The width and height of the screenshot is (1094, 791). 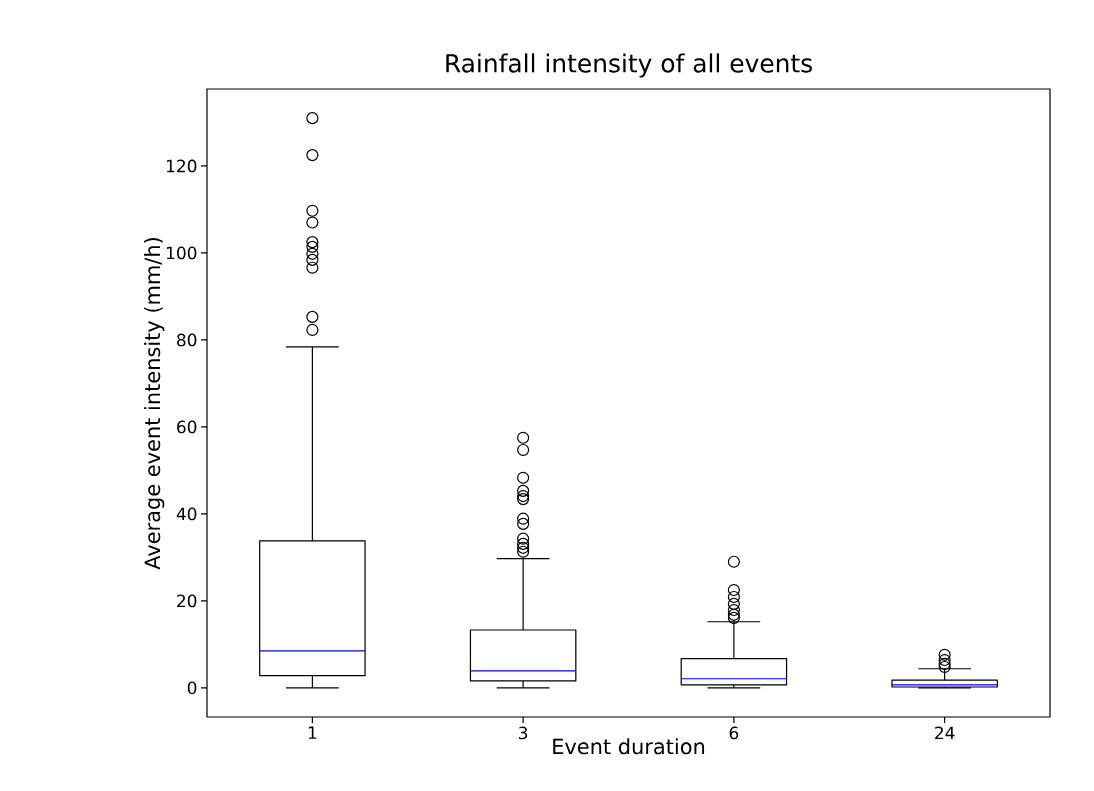 I want to click on y-tick-label: 100, so click(x=182, y=253).